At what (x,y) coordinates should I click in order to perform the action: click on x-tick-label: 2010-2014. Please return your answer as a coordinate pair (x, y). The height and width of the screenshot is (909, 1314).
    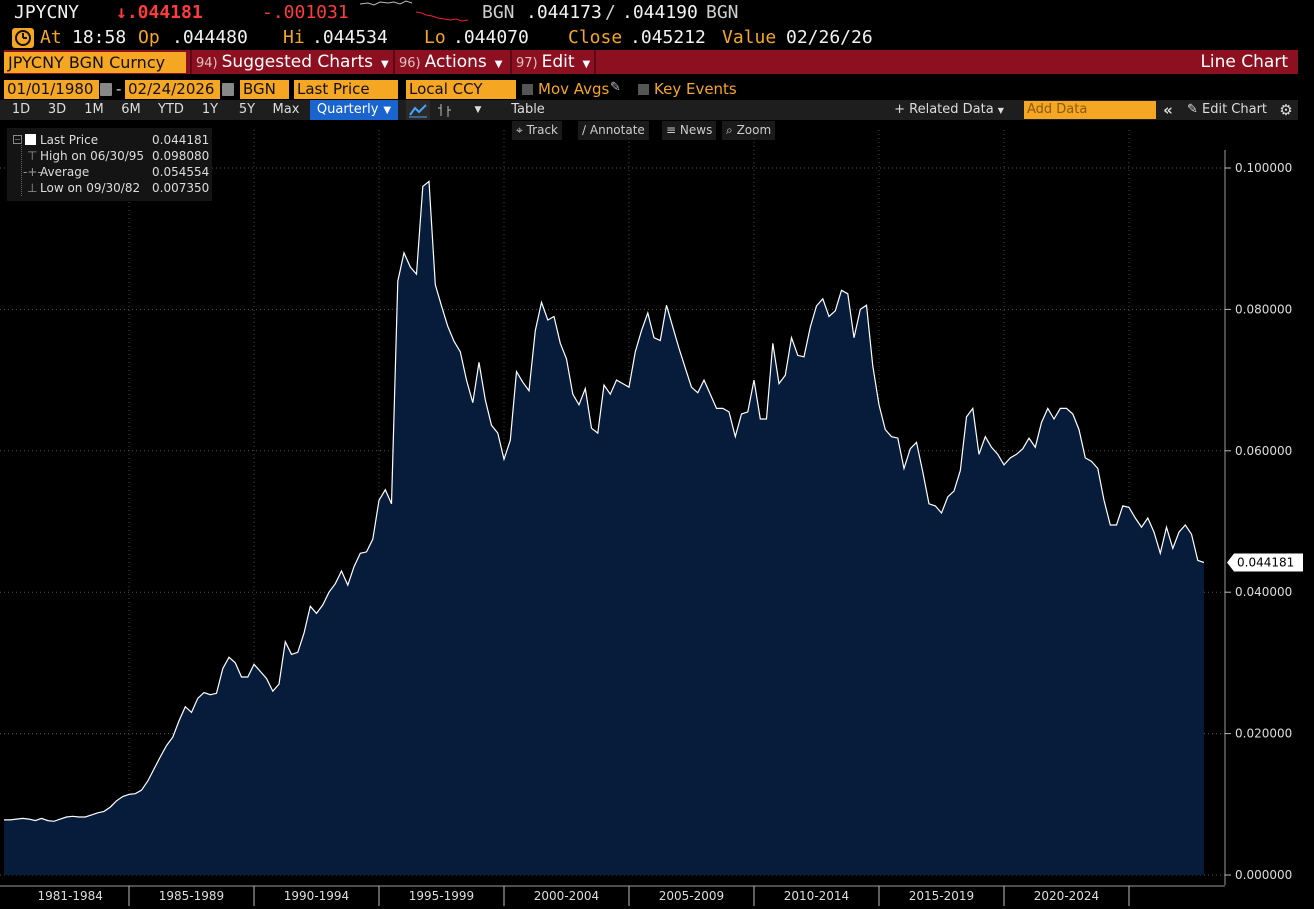
    Looking at the image, I should click on (816, 896).